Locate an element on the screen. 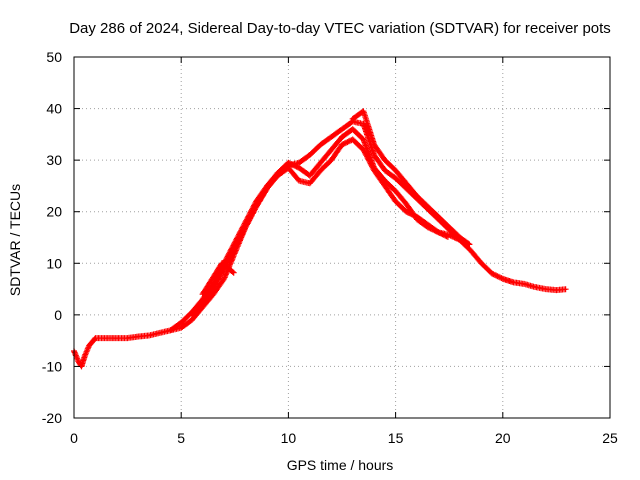 The width and height of the screenshot is (640, 480). y-tick-label: 10 is located at coordinates (54, 263).